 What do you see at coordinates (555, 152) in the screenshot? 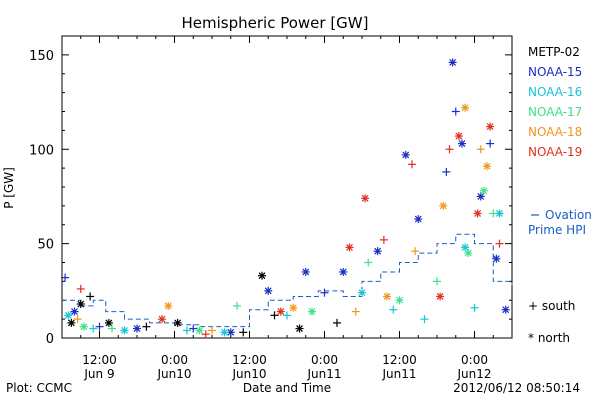
I see `legend-entry: NOAA-19` at bounding box center [555, 152].